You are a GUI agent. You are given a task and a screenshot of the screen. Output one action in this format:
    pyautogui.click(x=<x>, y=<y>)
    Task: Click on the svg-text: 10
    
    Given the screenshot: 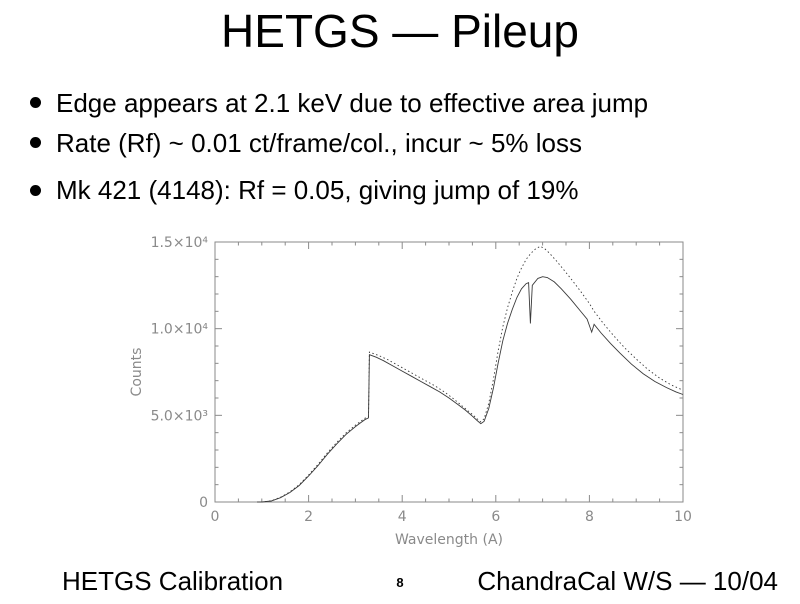 What is the action you would take?
    pyautogui.click(x=683, y=517)
    